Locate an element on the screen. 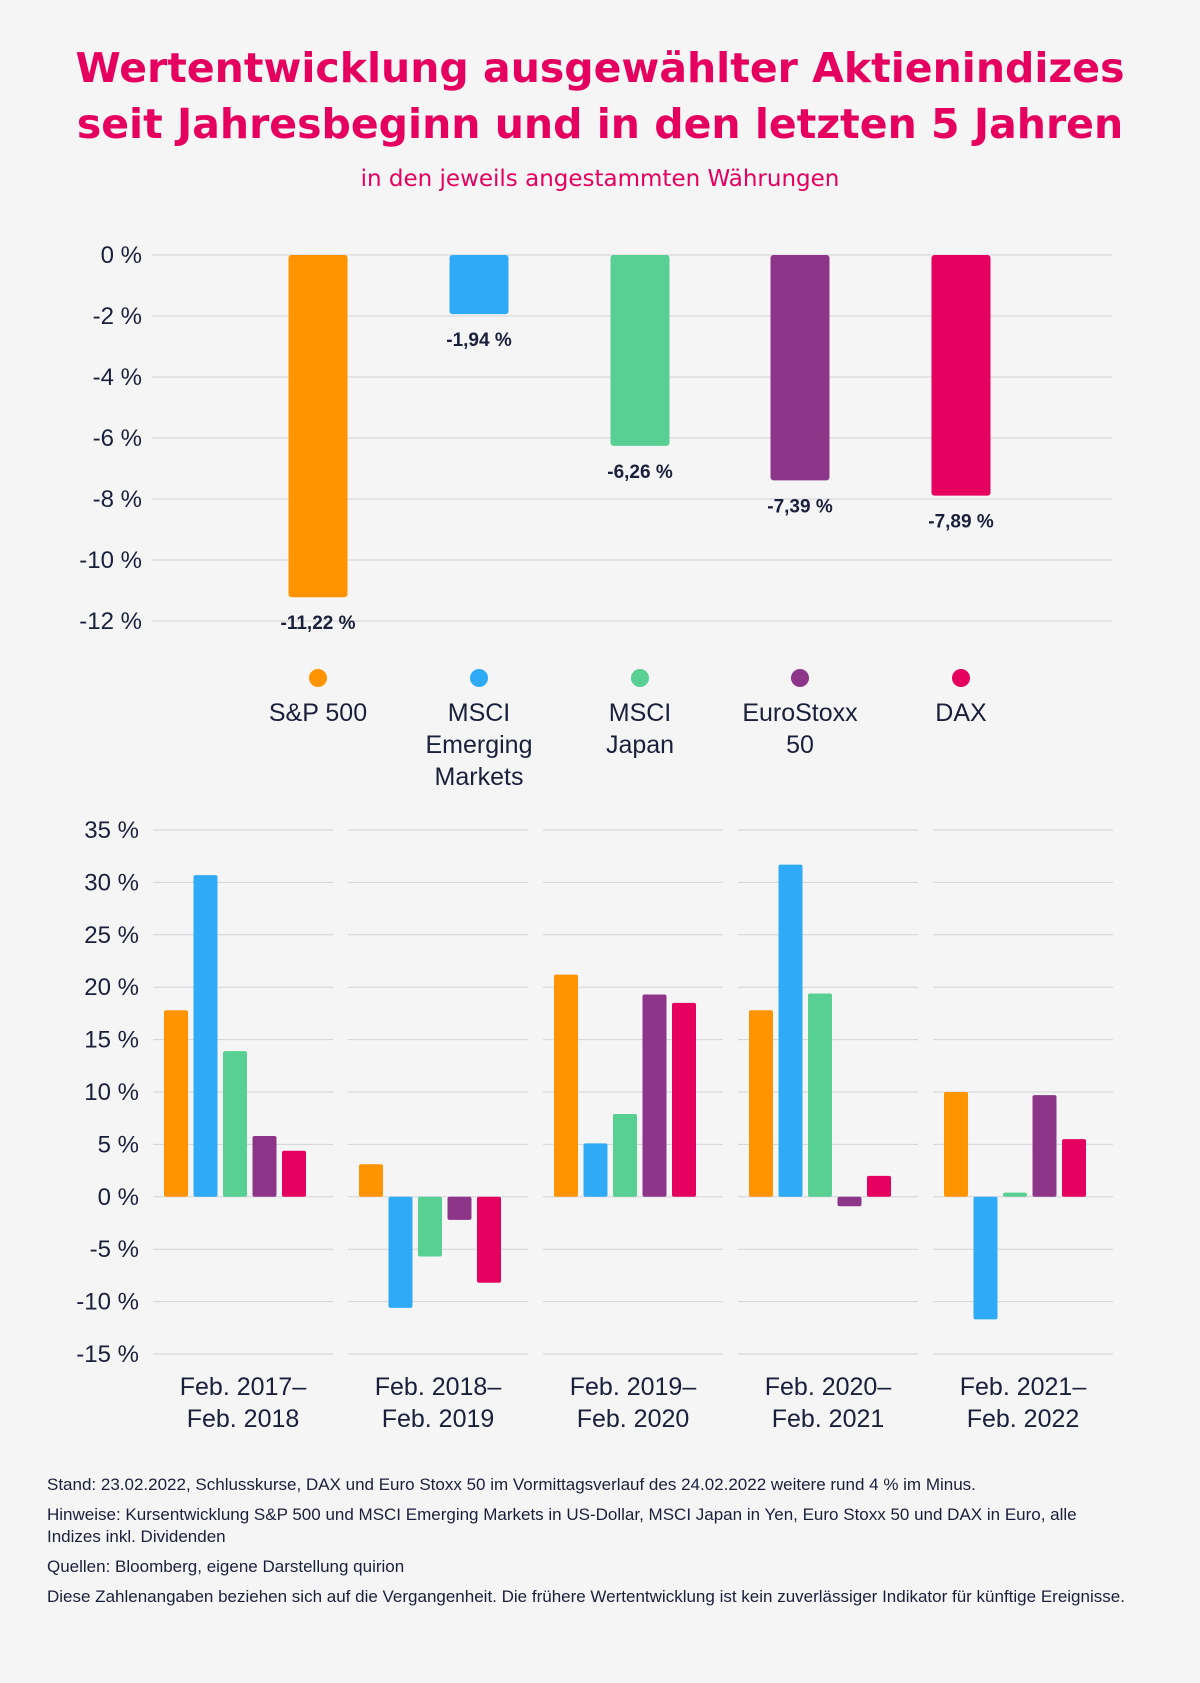  y-tick-label: 20 % is located at coordinates (111, 987).